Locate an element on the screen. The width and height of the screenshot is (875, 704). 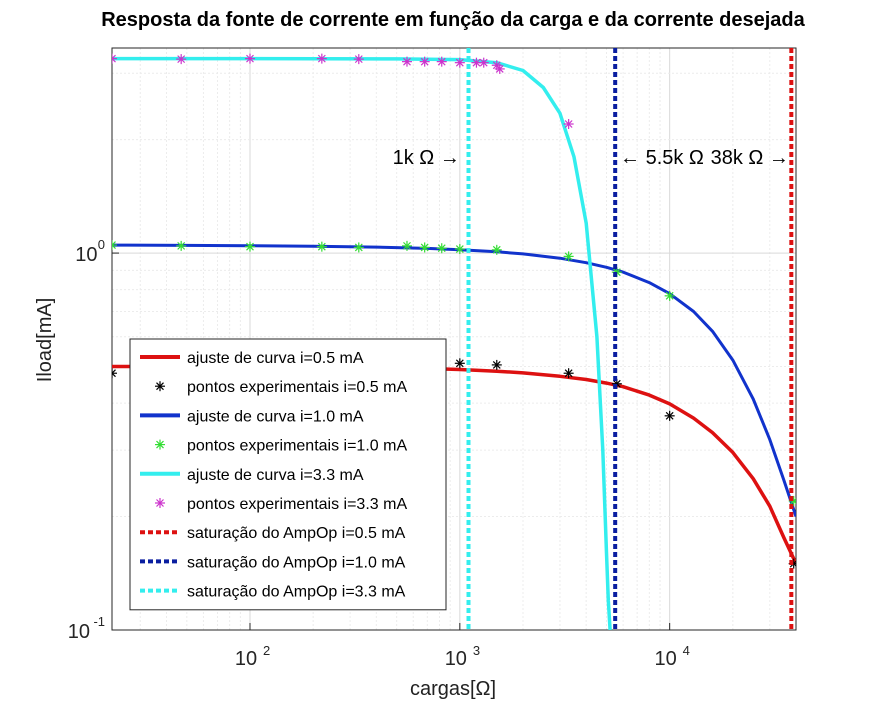
legend-entry: ajuste de curva i=1.0 mA is located at coordinates (252, 416).